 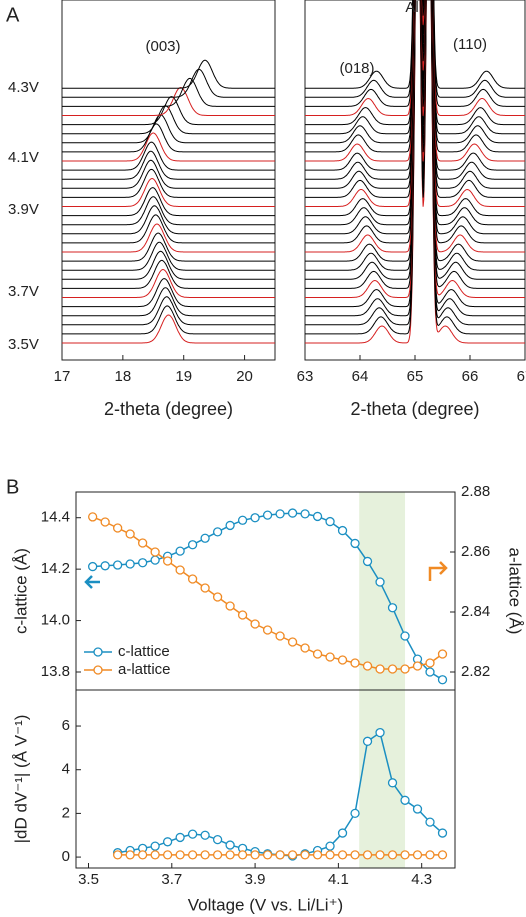 What do you see at coordinates (23, 157) in the screenshot?
I see `voltage-label: 4.1V` at bounding box center [23, 157].